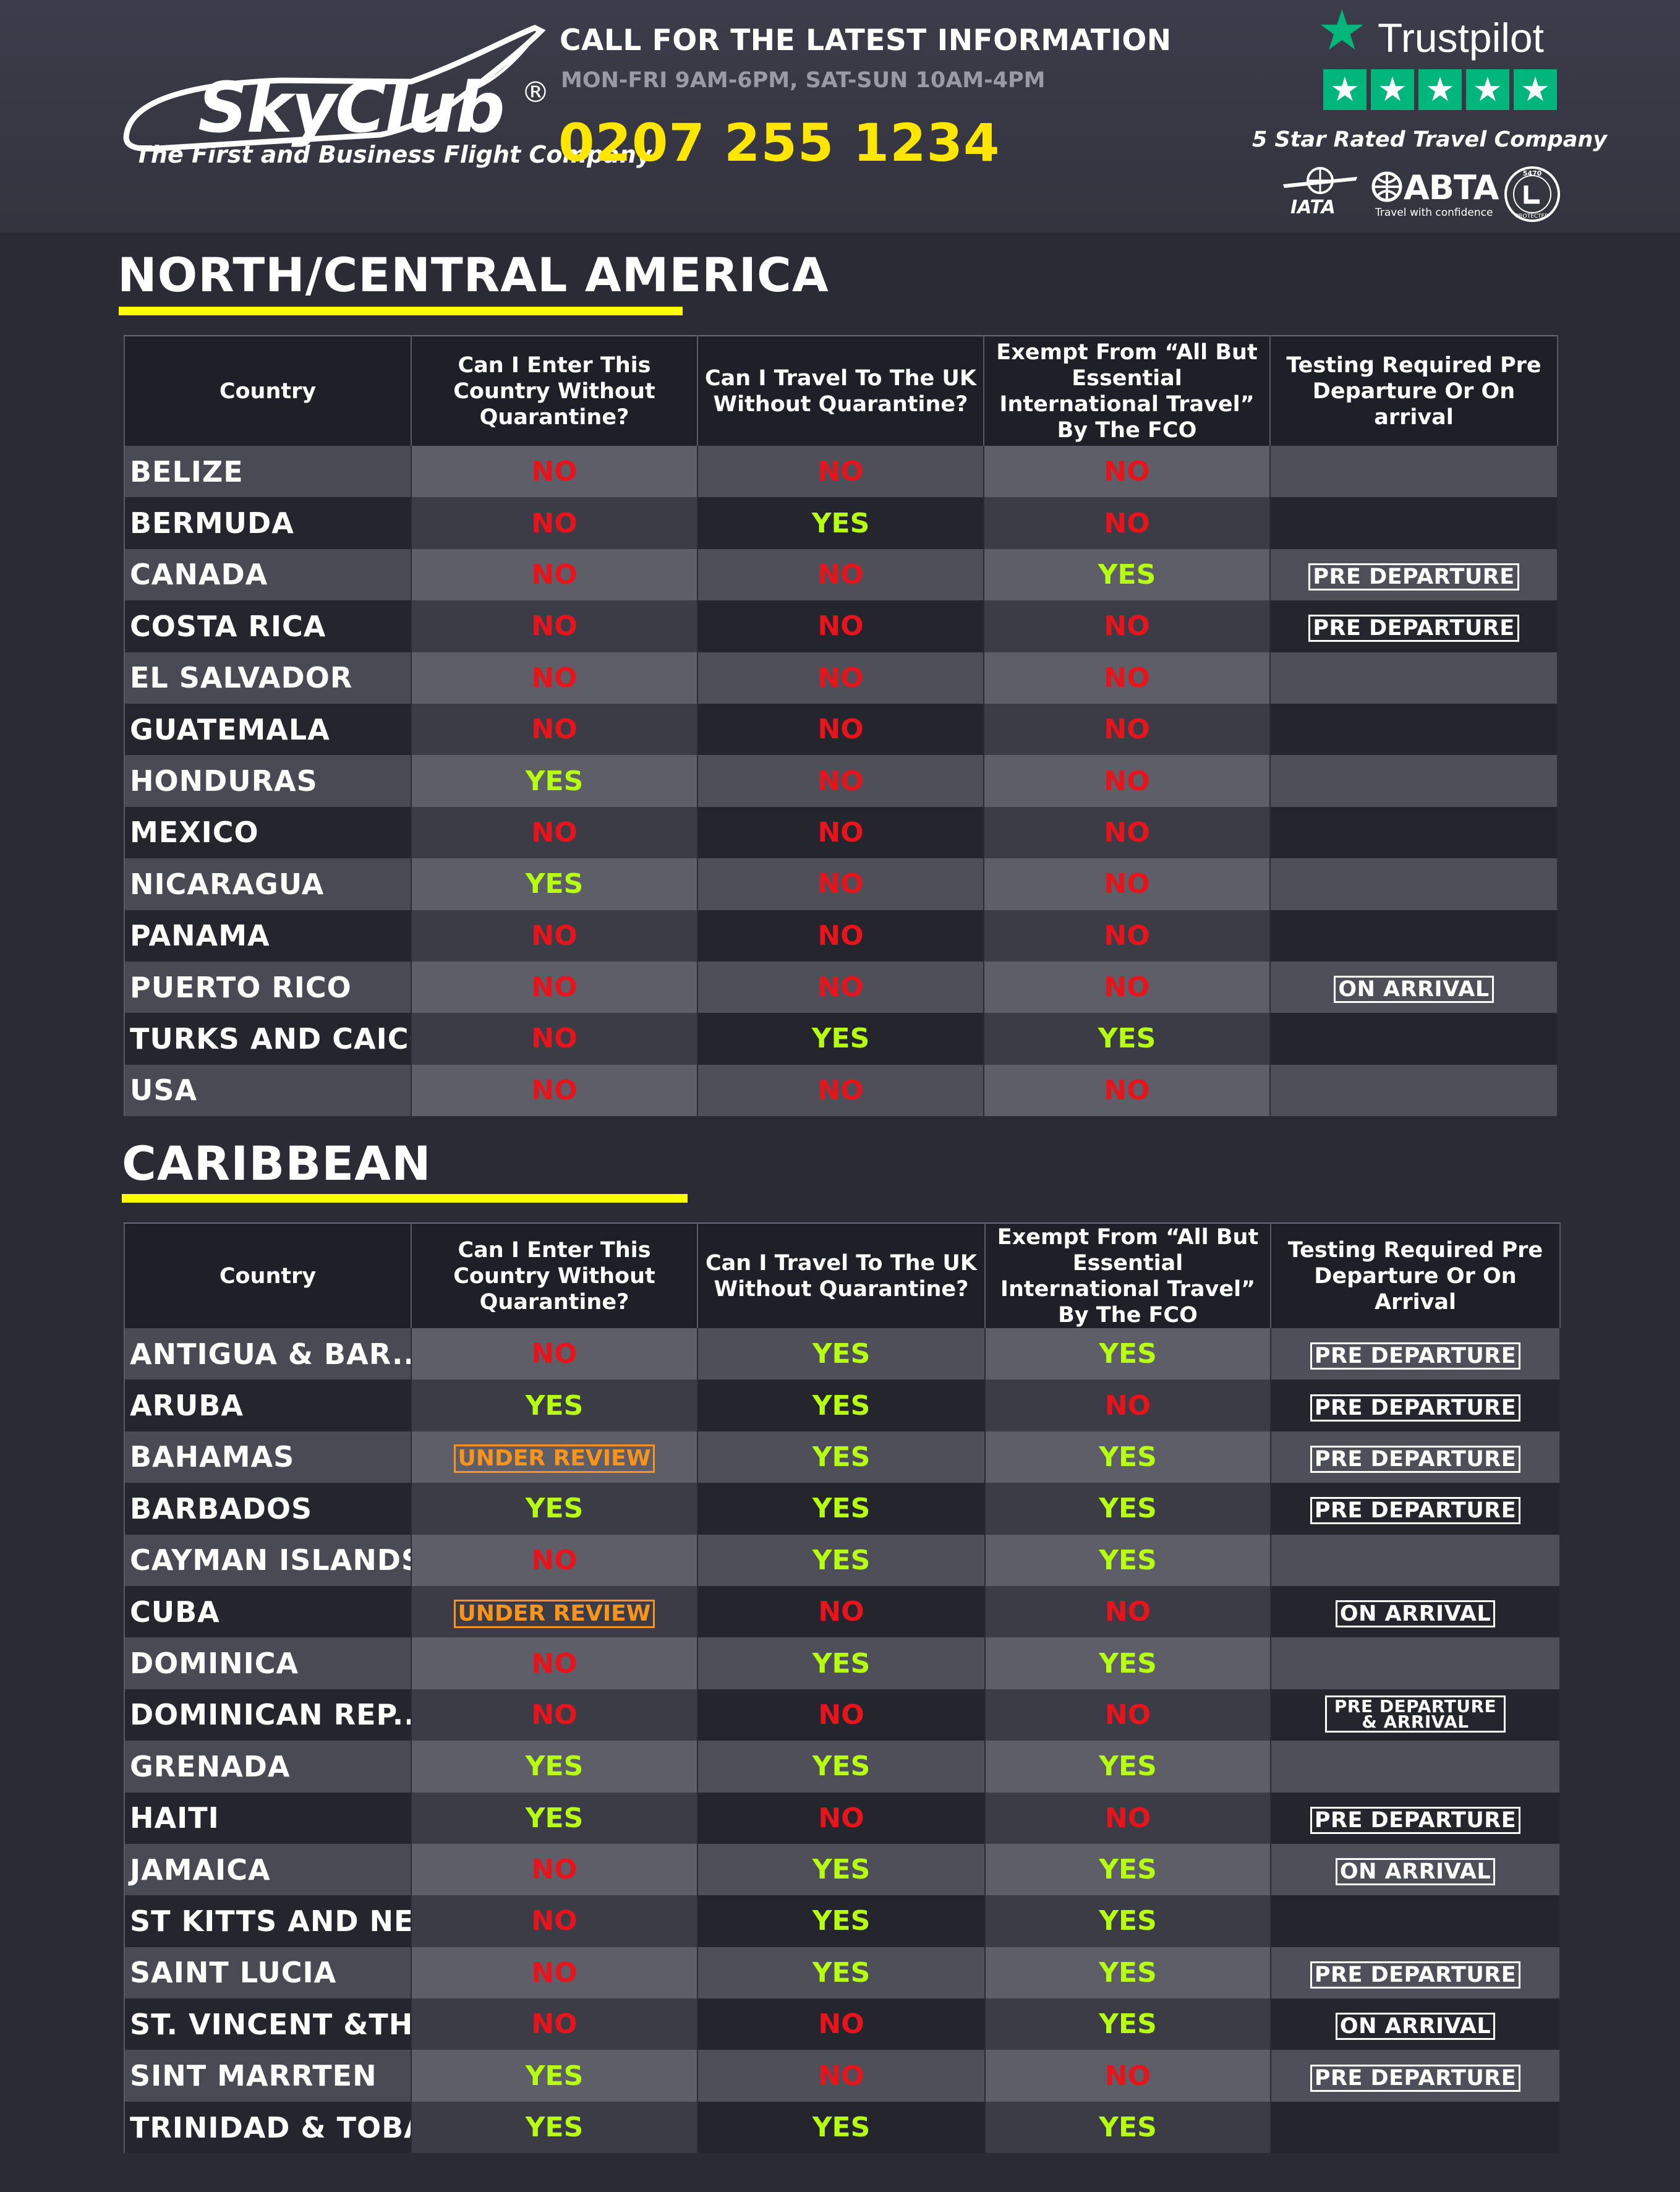 The image size is (1680, 2192). I want to click on table-row: PANAMA NO NO NO, so click(841, 936).